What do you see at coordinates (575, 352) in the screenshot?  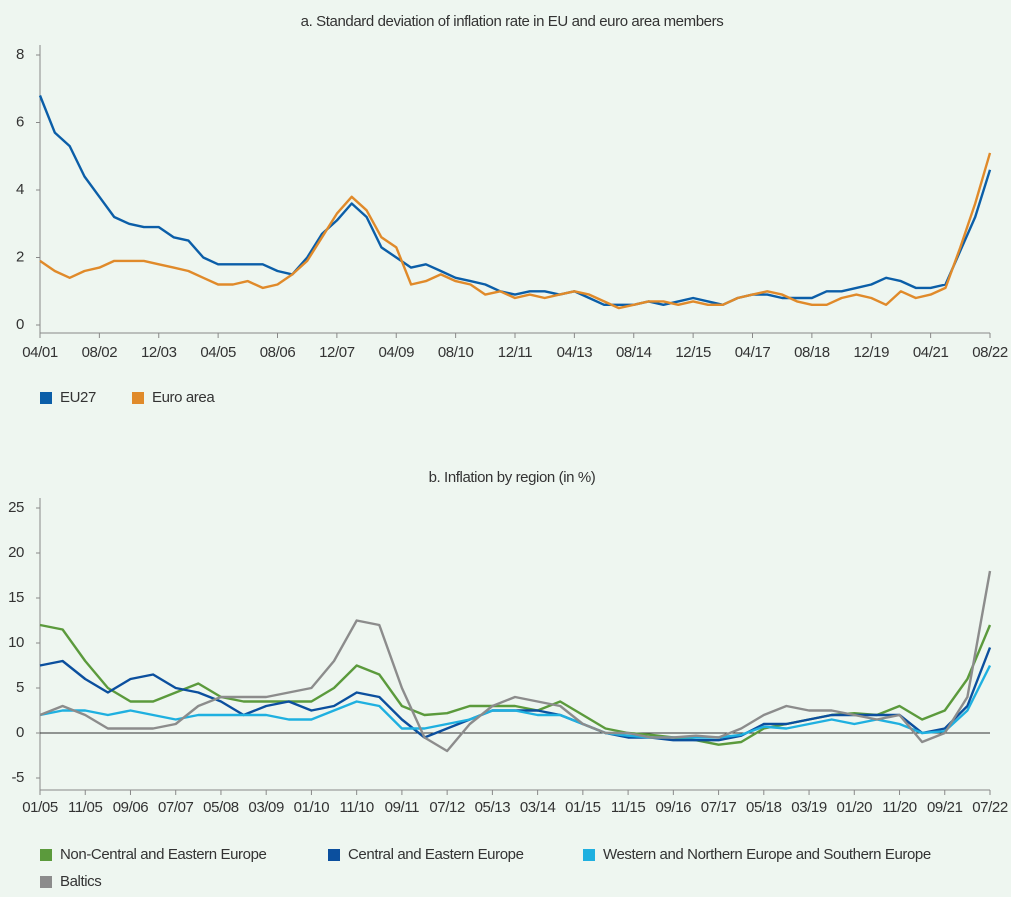 I see `x-tick-label: 04/13` at bounding box center [575, 352].